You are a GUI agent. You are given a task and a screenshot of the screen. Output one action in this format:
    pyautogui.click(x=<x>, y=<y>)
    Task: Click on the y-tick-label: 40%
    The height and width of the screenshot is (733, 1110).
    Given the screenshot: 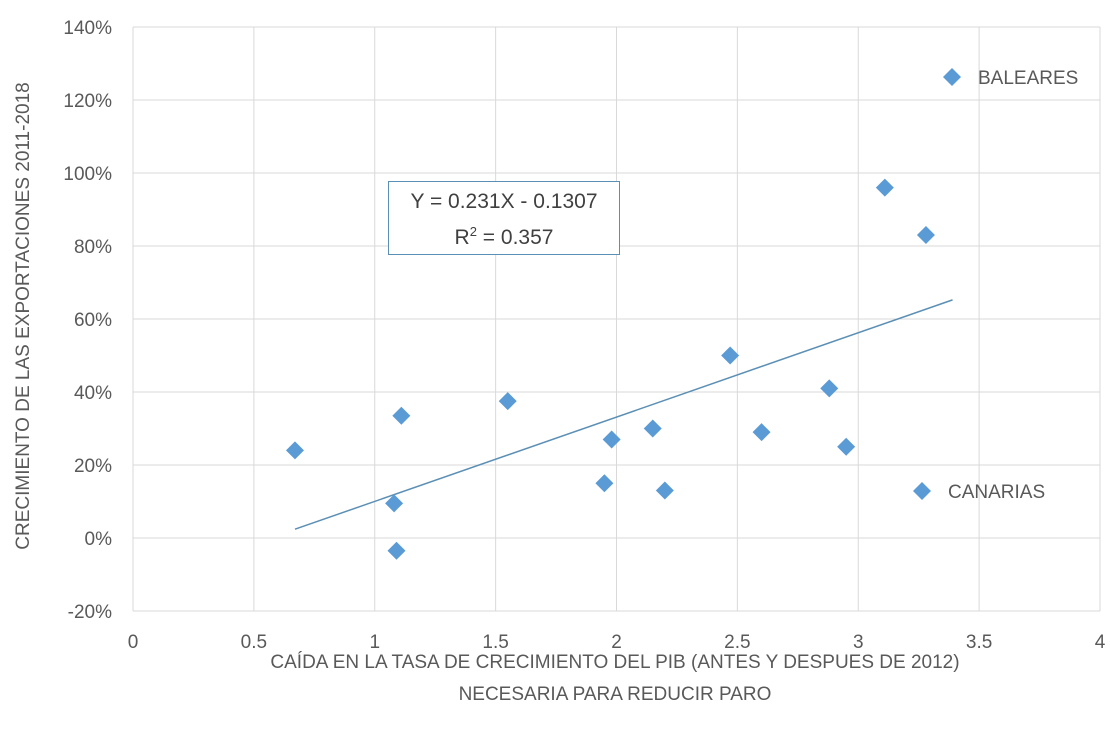 What is the action you would take?
    pyautogui.click(x=93, y=393)
    